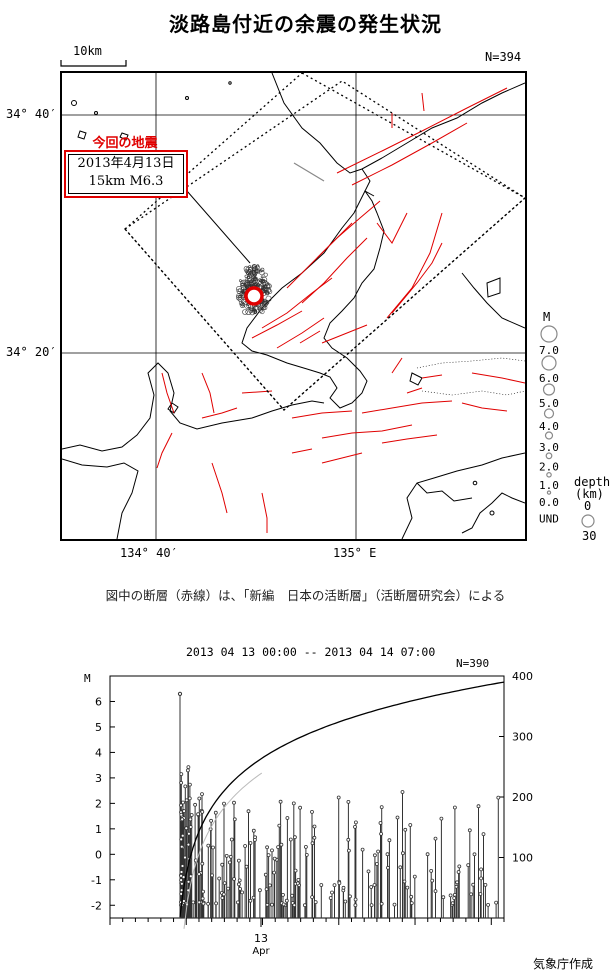 The image size is (611, 980). Describe the element at coordinates (549, 485) in the screenshot. I see `mag-legend-label: 1.0` at that location.